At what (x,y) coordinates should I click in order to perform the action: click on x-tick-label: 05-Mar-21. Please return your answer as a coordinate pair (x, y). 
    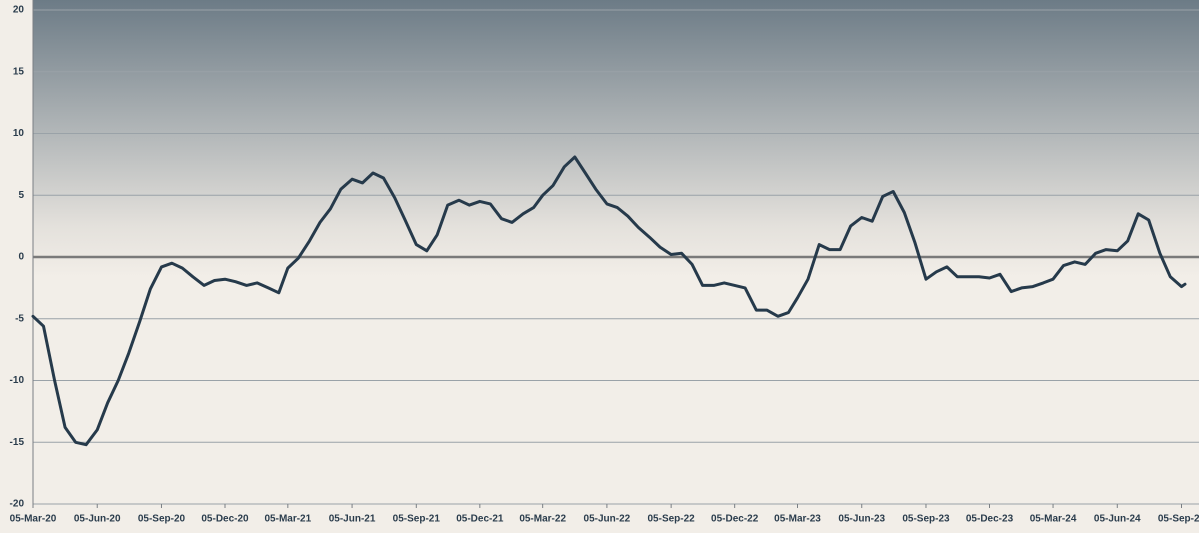
    Looking at the image, I should click on (287, 519).